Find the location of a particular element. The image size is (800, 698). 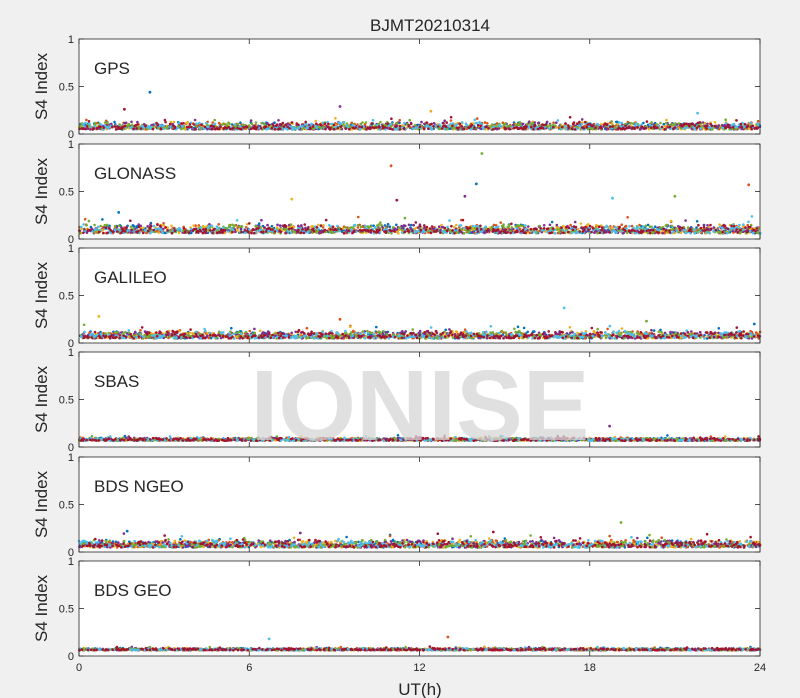

chart-title: BJMT20210314 is located at coordinates (430, 25).